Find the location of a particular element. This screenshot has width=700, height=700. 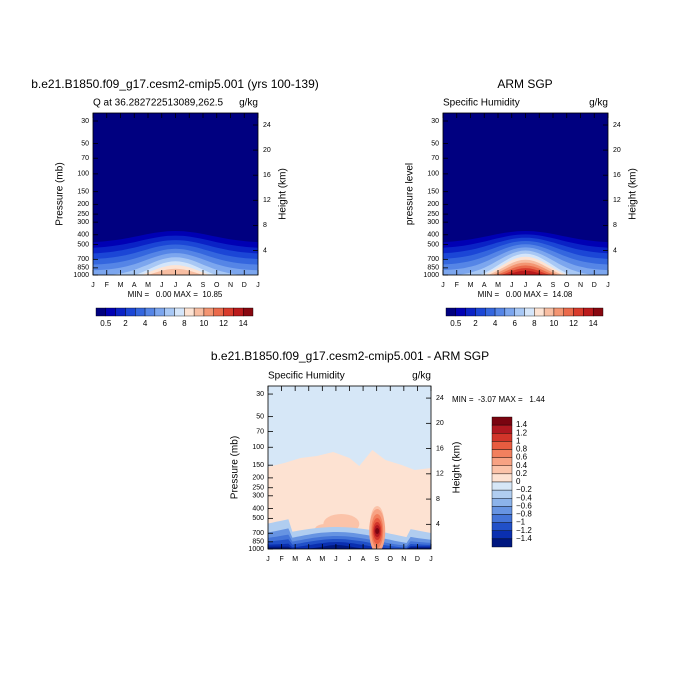

y-tick-label: 200 is located at coordinates (258, 478).